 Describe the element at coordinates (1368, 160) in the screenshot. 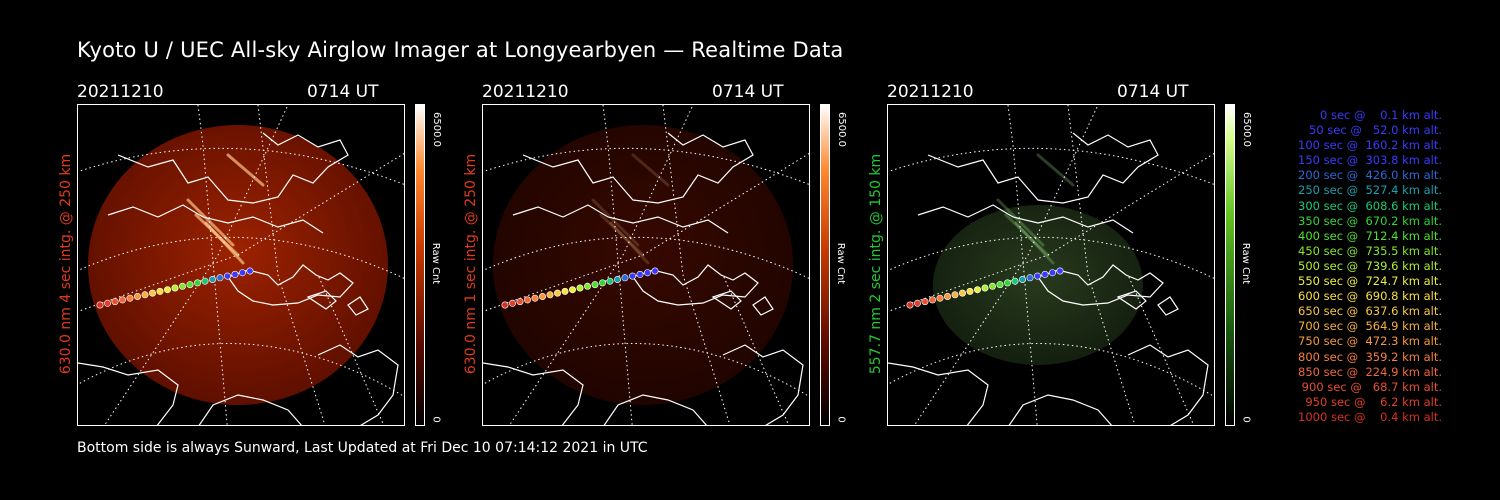

I see `legend-row: 150 sec @ 303.8 km alt.` at that location.